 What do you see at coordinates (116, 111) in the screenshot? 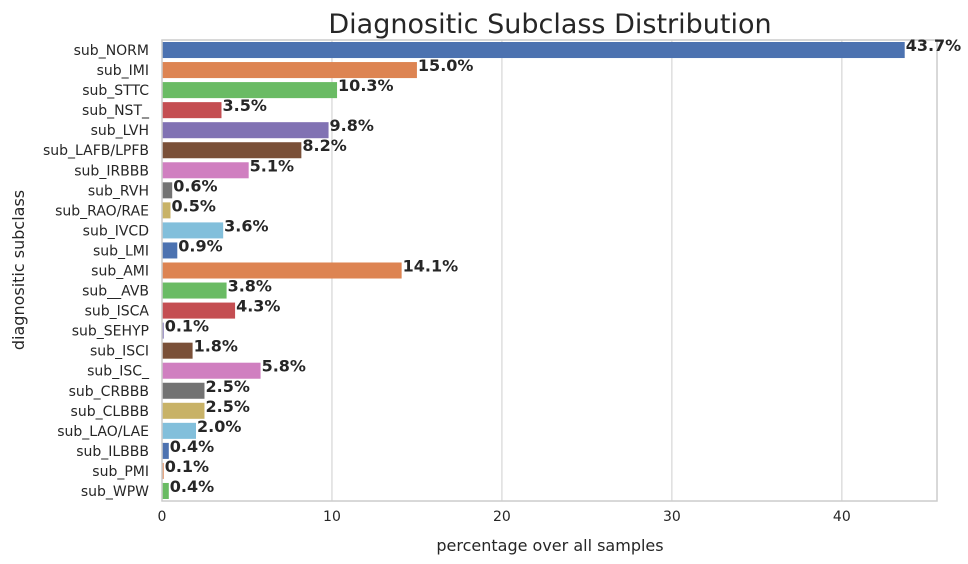
I see `y-tick-label: sub_NST_` at bounding box center [116, 111].